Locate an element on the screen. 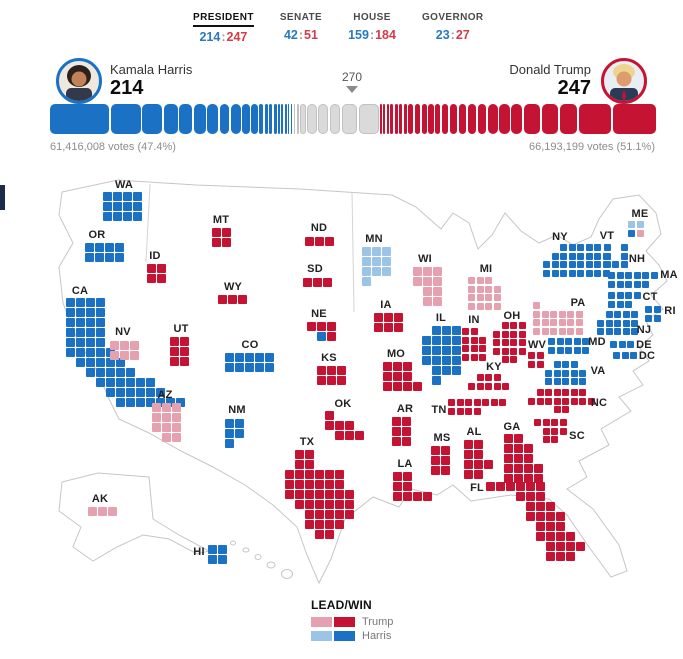  electoral-vote-bar is located at coordinates (354, 119).